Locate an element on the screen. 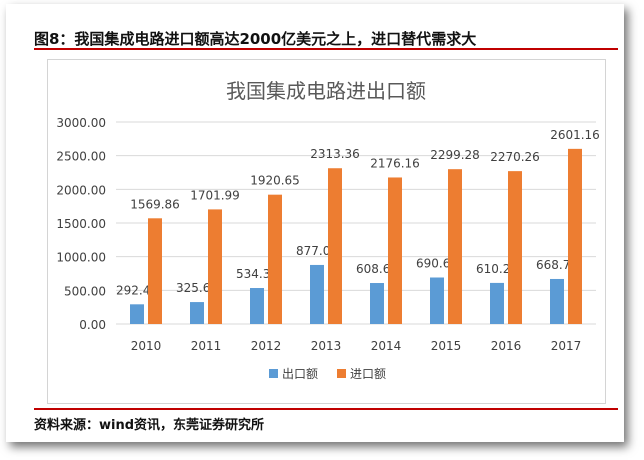  export-legend-swatch is located at coordinates (273, 373).